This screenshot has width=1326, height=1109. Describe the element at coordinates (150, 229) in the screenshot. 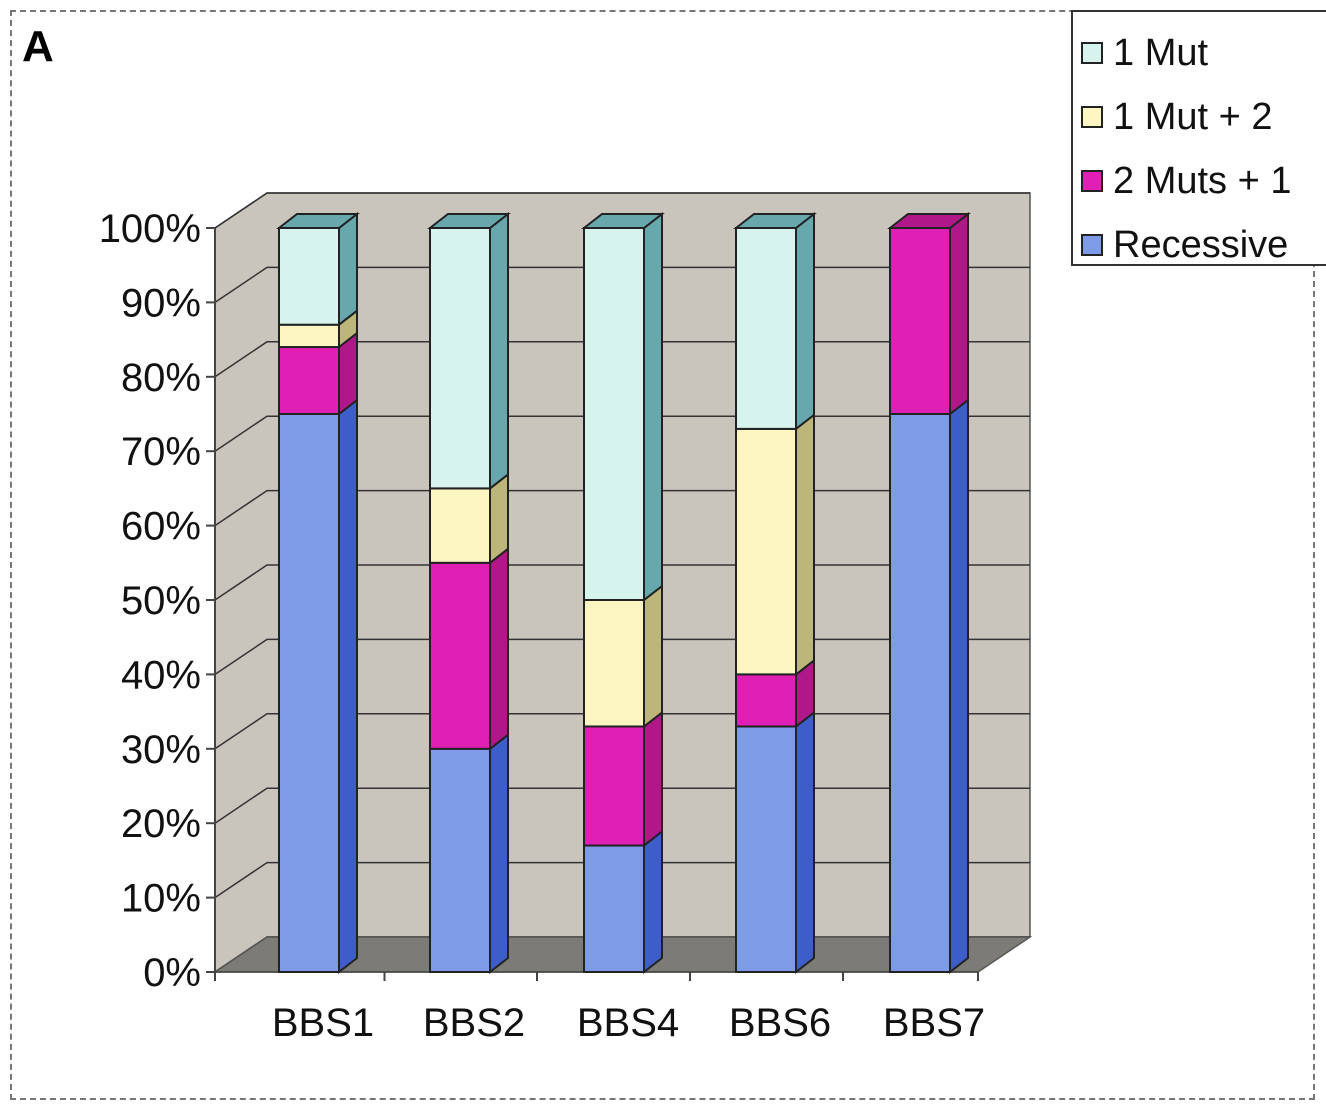

I see `y-tick-label: 100%` at that location.